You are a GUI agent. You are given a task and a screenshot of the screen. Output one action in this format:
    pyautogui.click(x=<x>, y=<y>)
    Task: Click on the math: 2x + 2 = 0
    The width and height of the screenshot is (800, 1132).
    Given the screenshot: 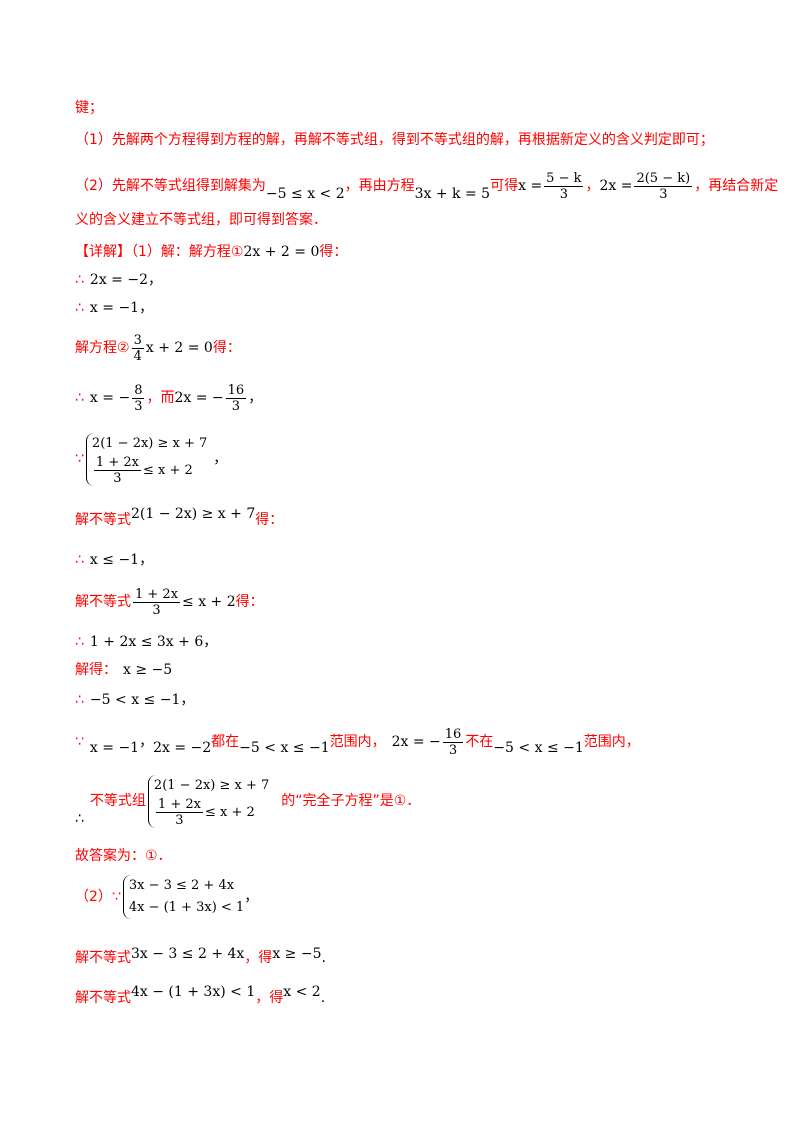 What is the action you would take?
    pyautogui.click(x=281, y=252)
    